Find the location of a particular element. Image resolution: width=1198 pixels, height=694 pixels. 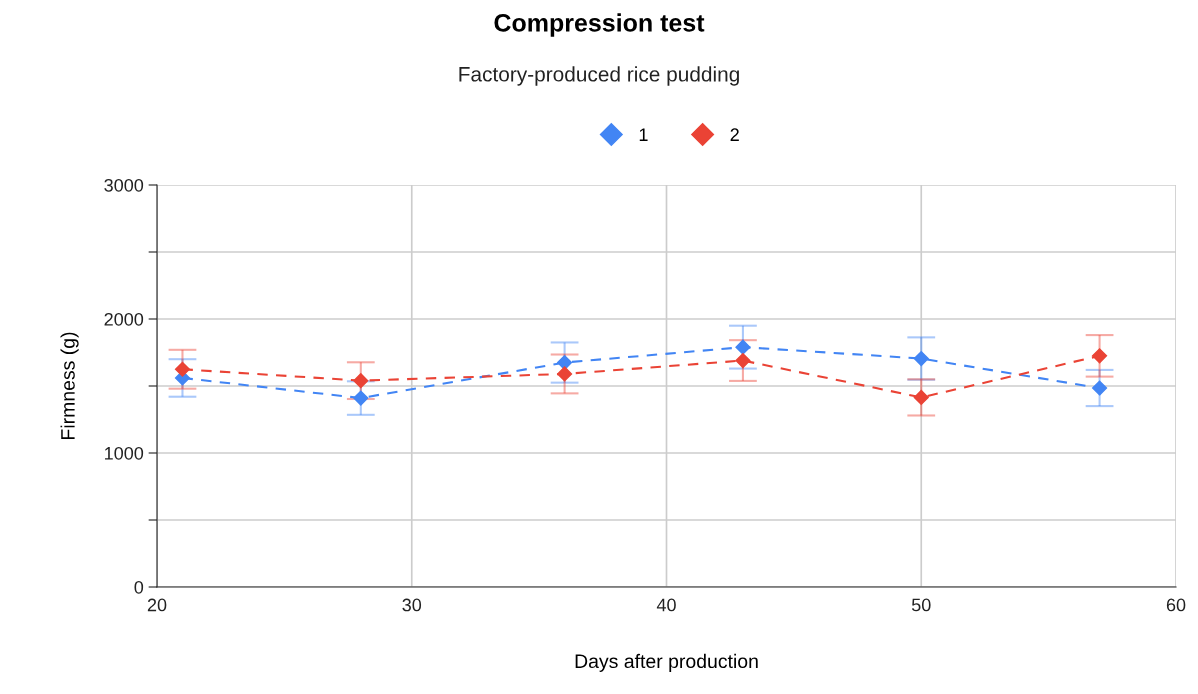

chart-subtitle: Factory-produced rice pudding is located at coordinates (599, 76).